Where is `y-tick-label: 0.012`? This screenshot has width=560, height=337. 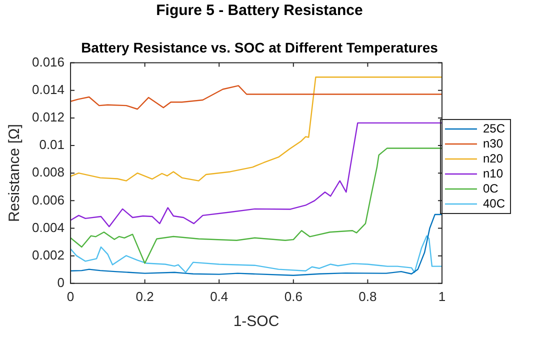
y-tick-label: 0.012 is located at coordinates (48, 117).